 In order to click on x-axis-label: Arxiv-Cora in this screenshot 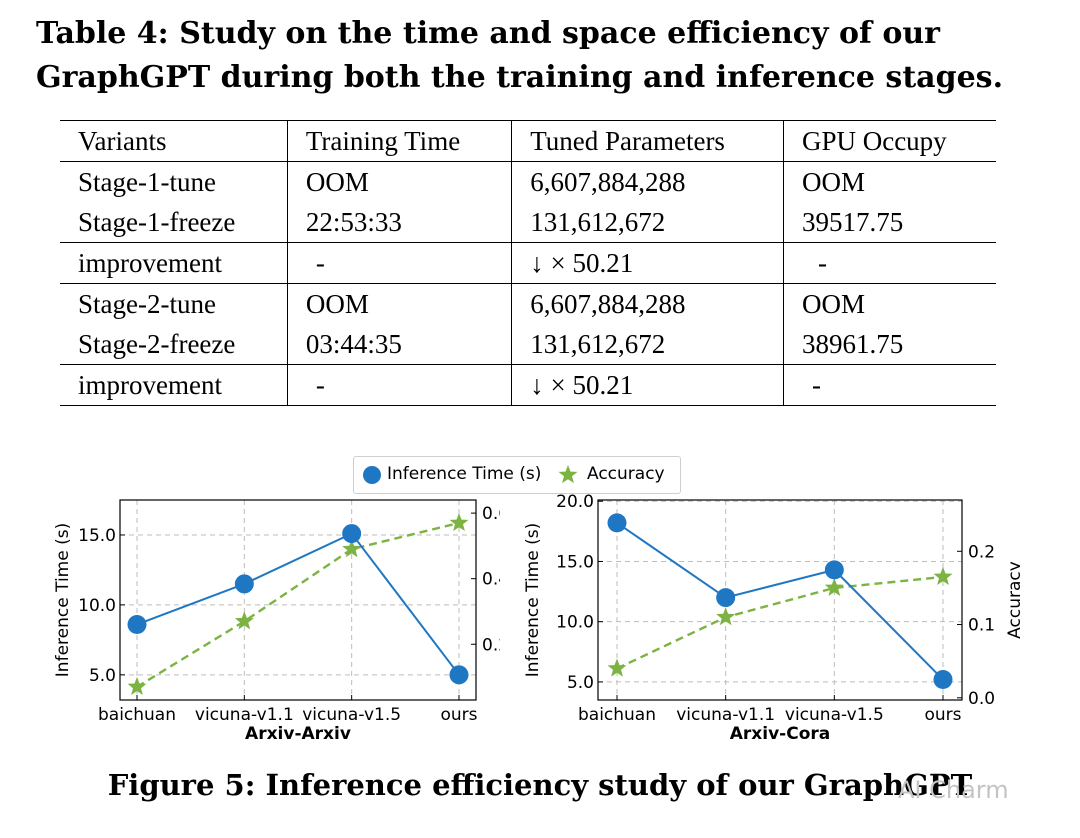, I will do `click(780, 734)`.